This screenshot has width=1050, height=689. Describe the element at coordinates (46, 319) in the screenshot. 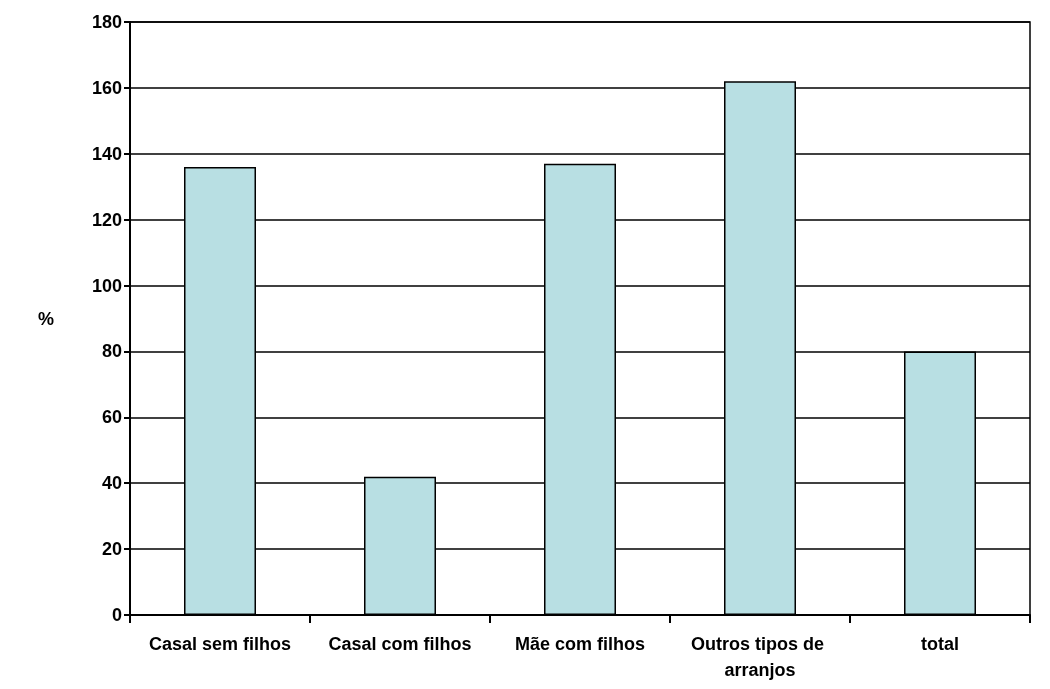

I see `y-axis-title: %` at that location.